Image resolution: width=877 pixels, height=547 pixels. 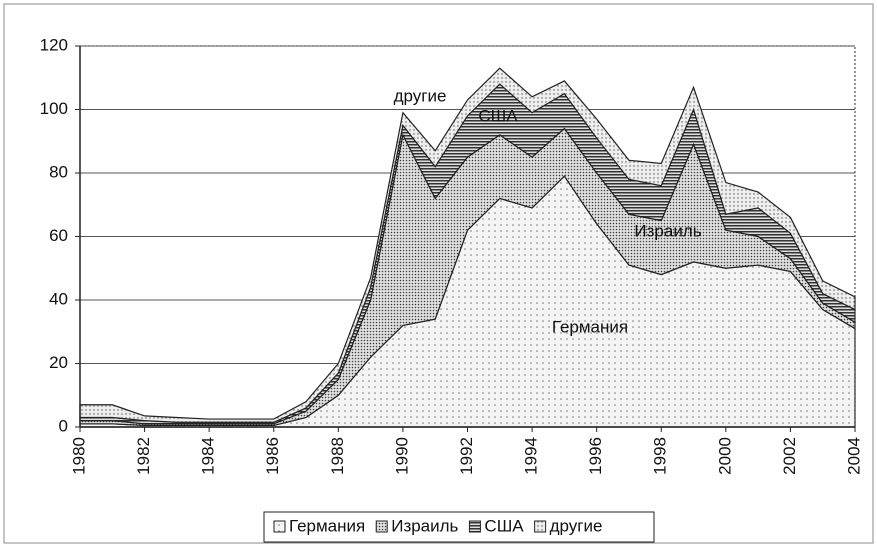 I want to click on x-tick-label: 1988, so click(x=337, y=456).